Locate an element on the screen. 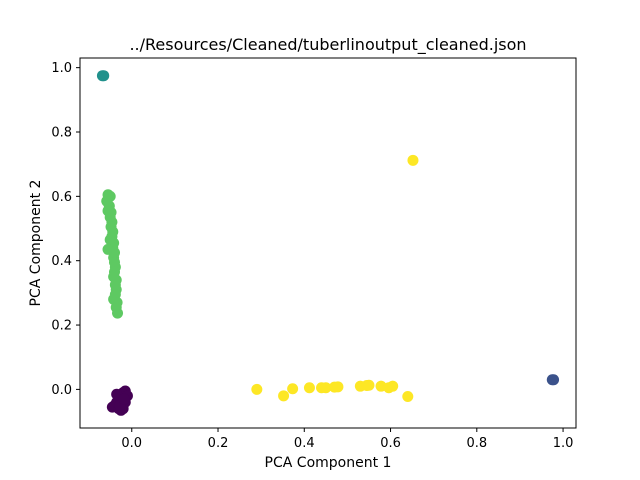 Image resolution: width=640 pixels, height=480 pixels. x-tick-label: 0.8 is located at coordinates (476, 443).